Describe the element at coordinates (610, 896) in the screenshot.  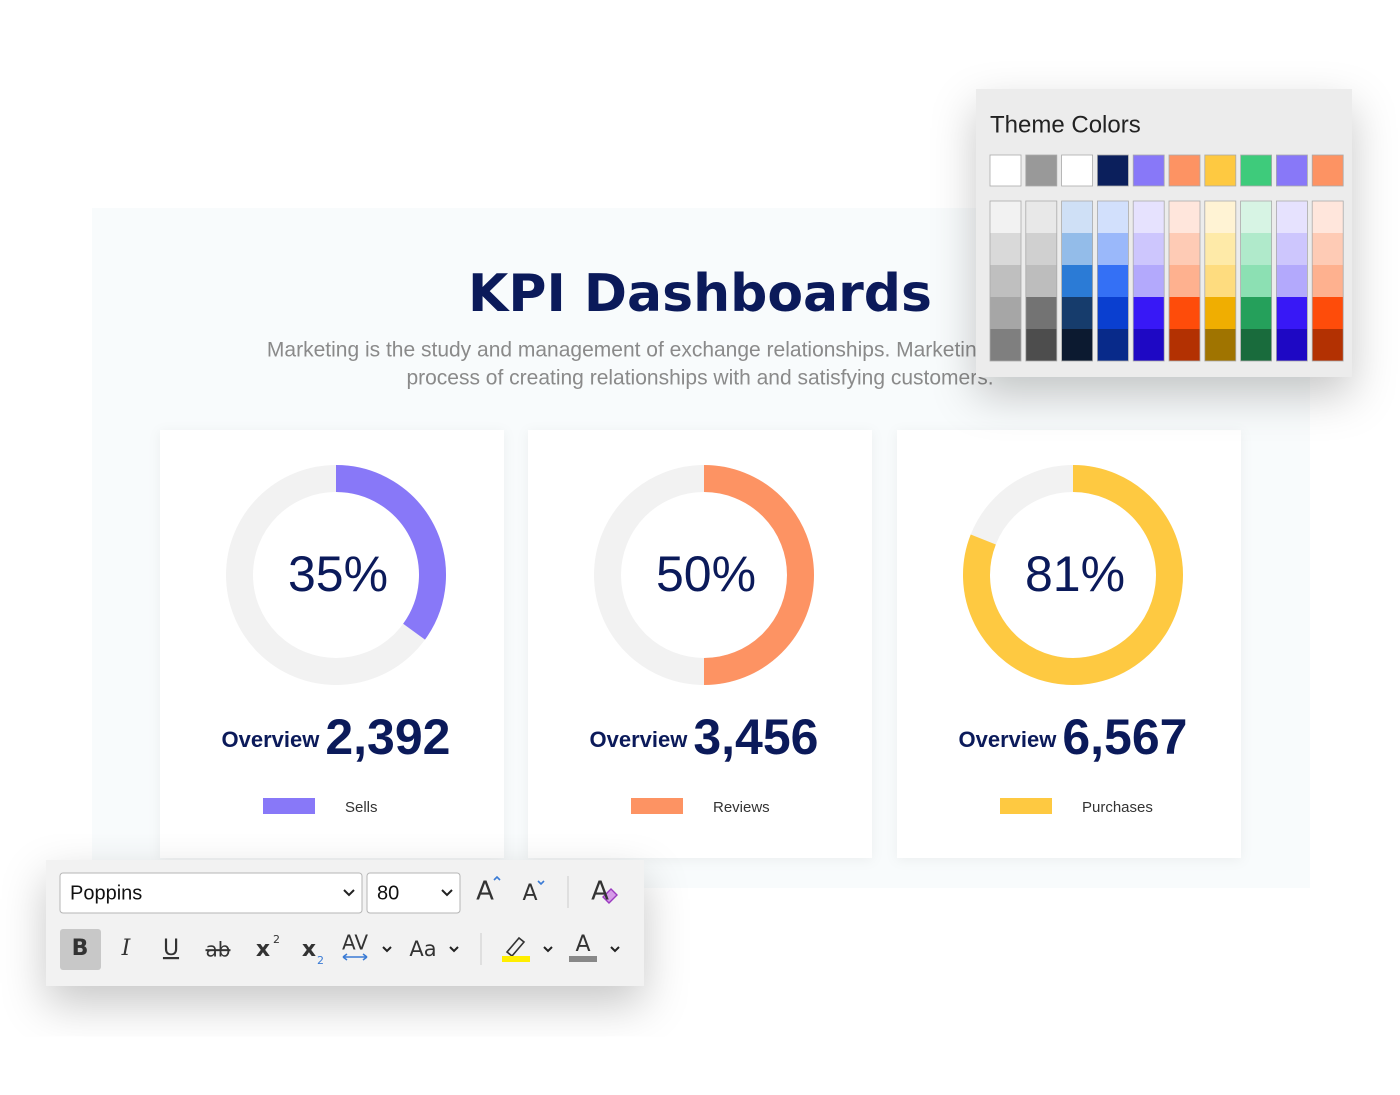
I see `eraser` at that location.